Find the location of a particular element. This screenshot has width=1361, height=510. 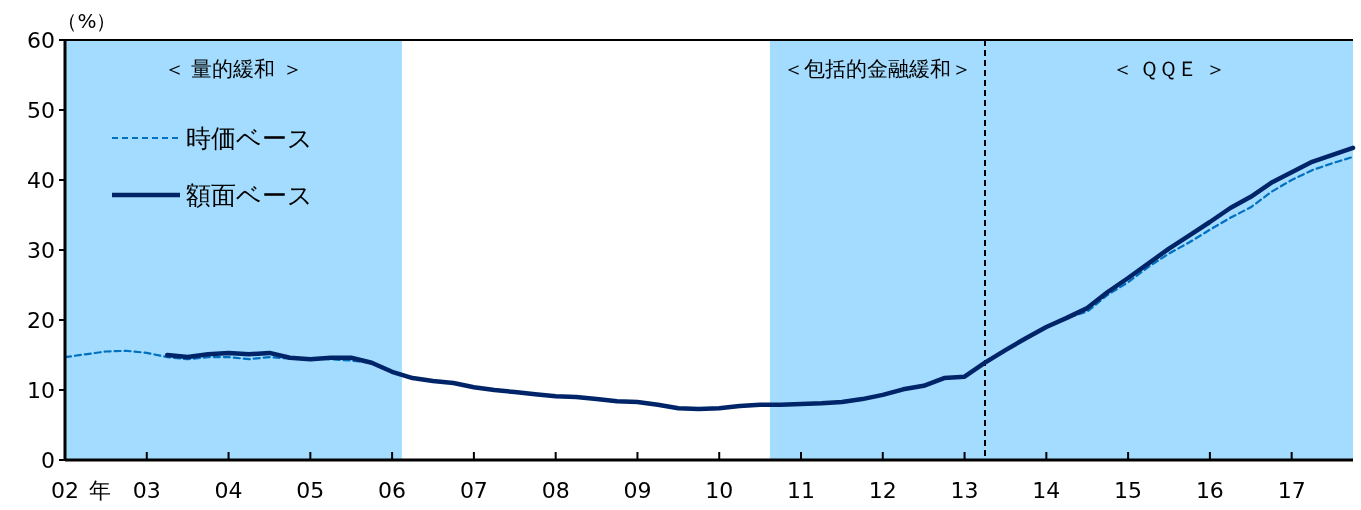

y-tick-label: 20 is located at coordinates (41, 320).